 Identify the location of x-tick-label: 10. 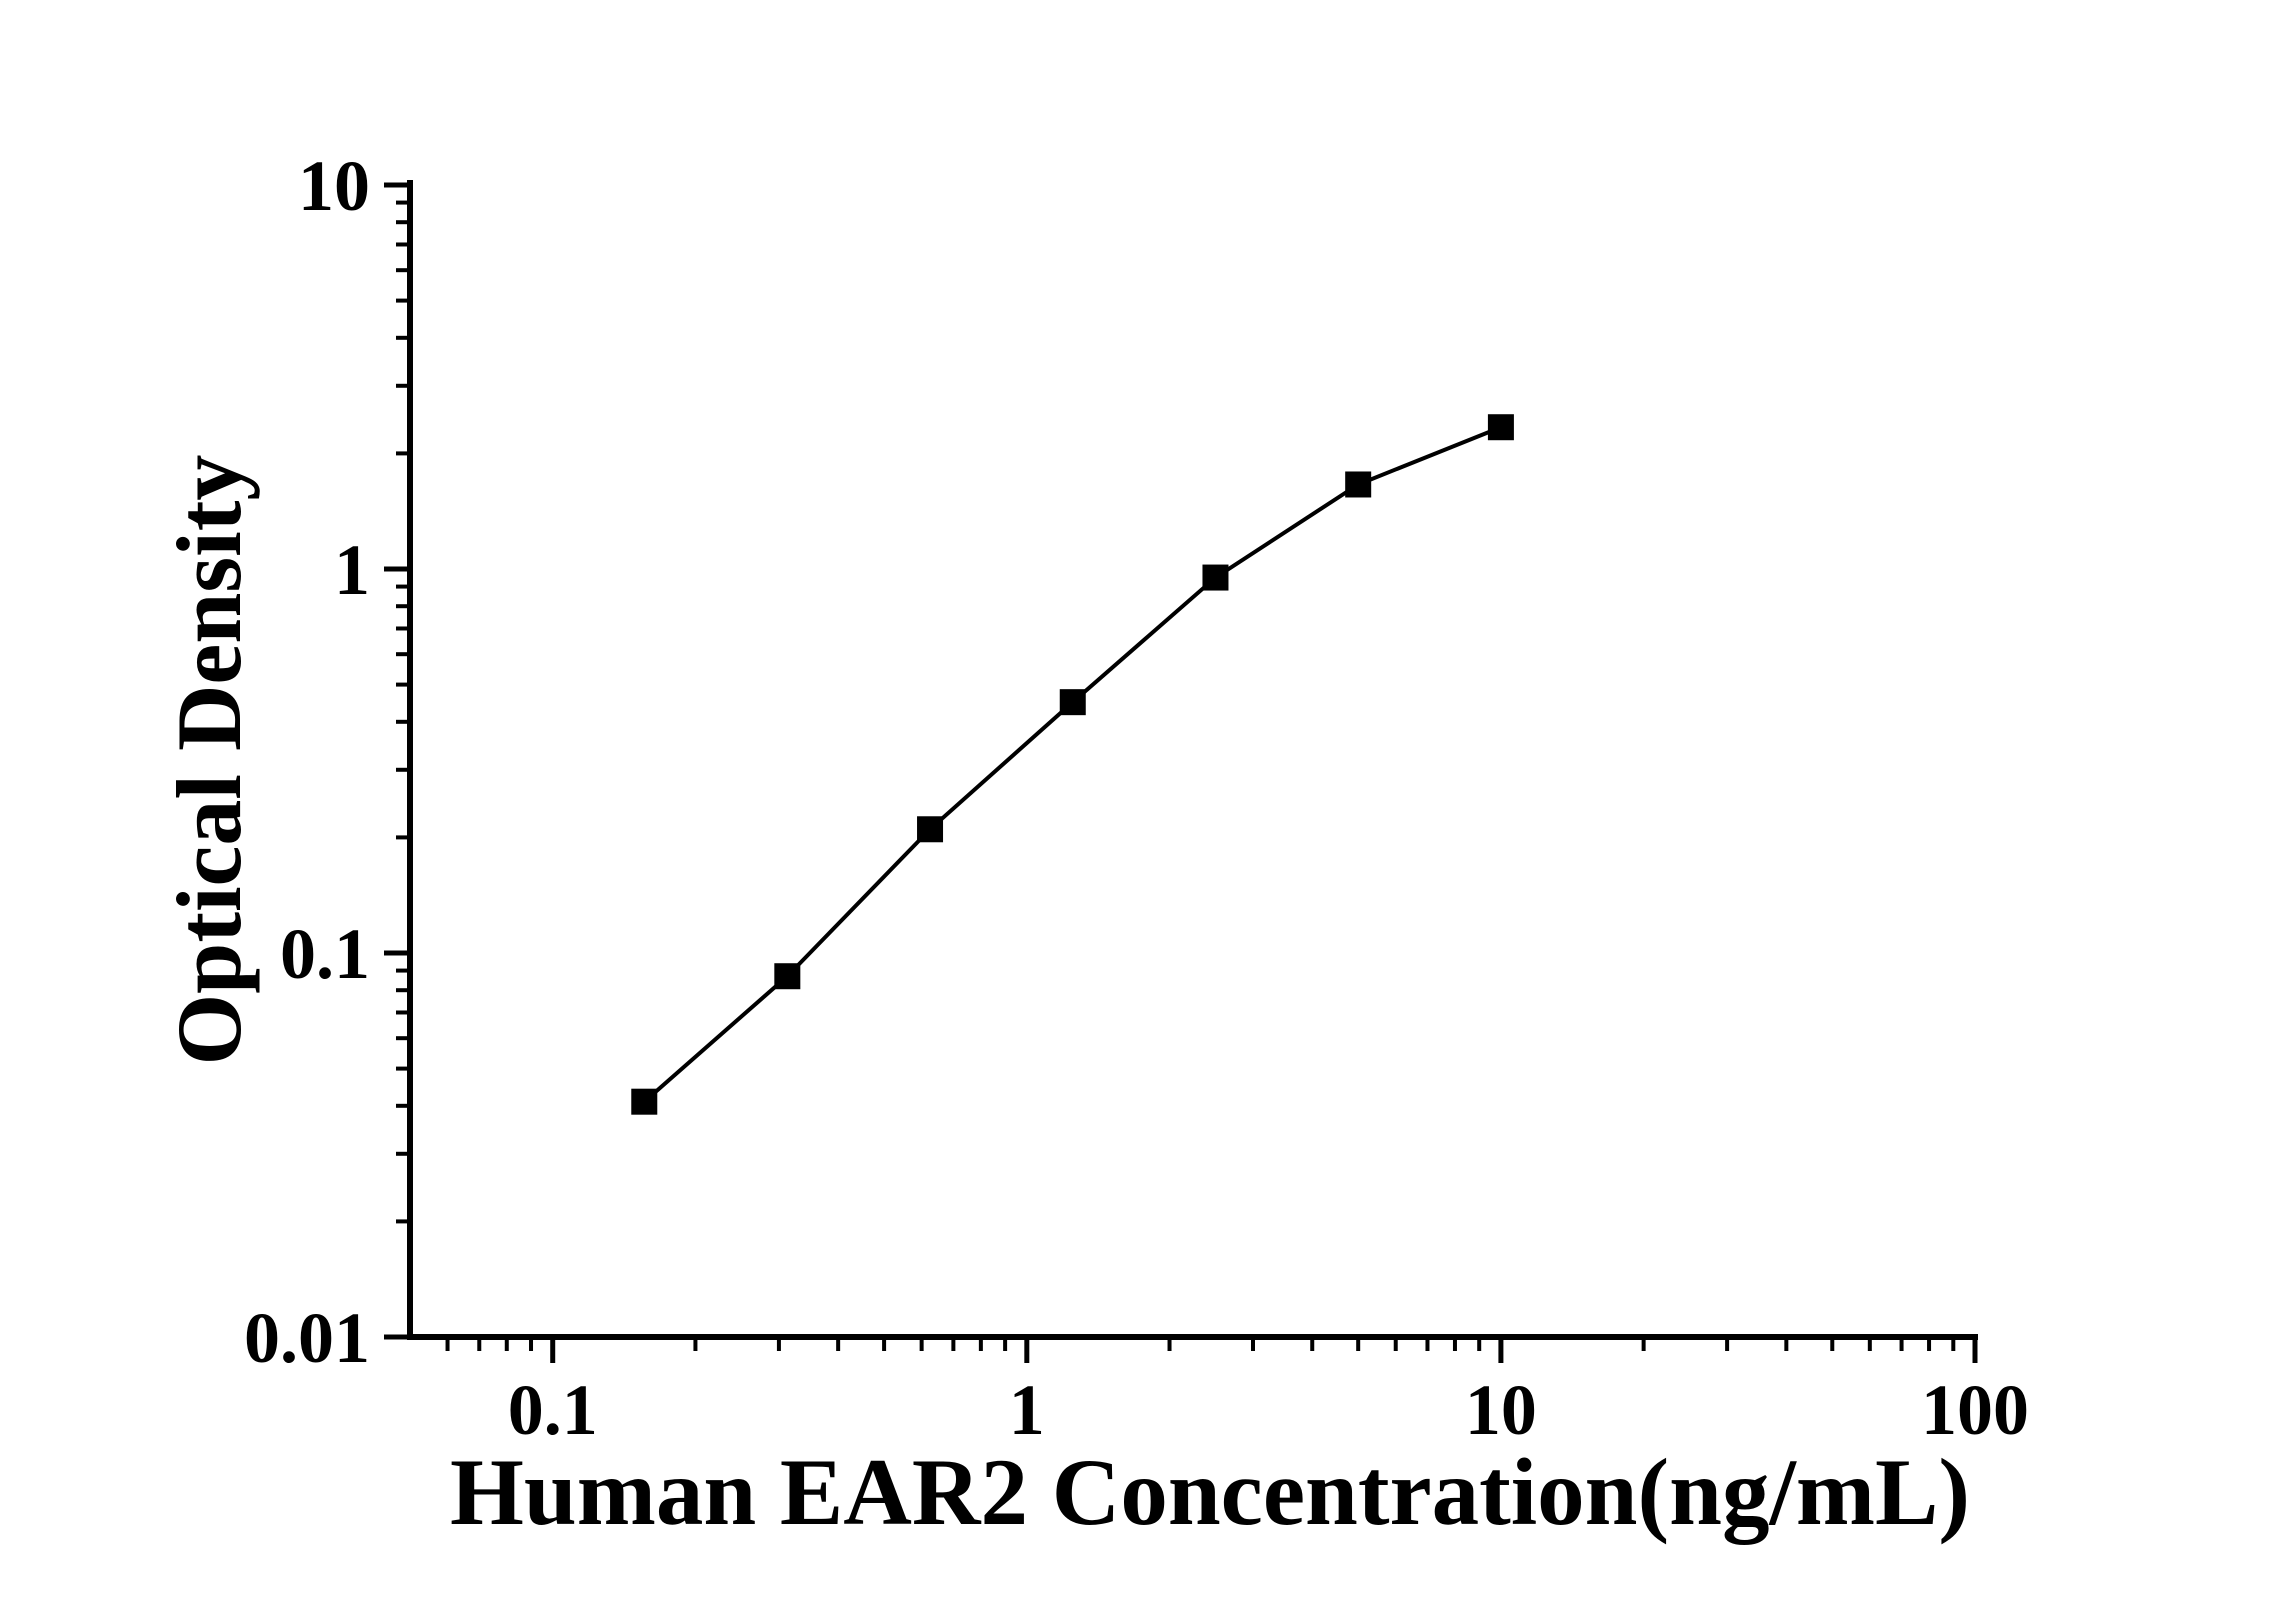
(1501, 1410).